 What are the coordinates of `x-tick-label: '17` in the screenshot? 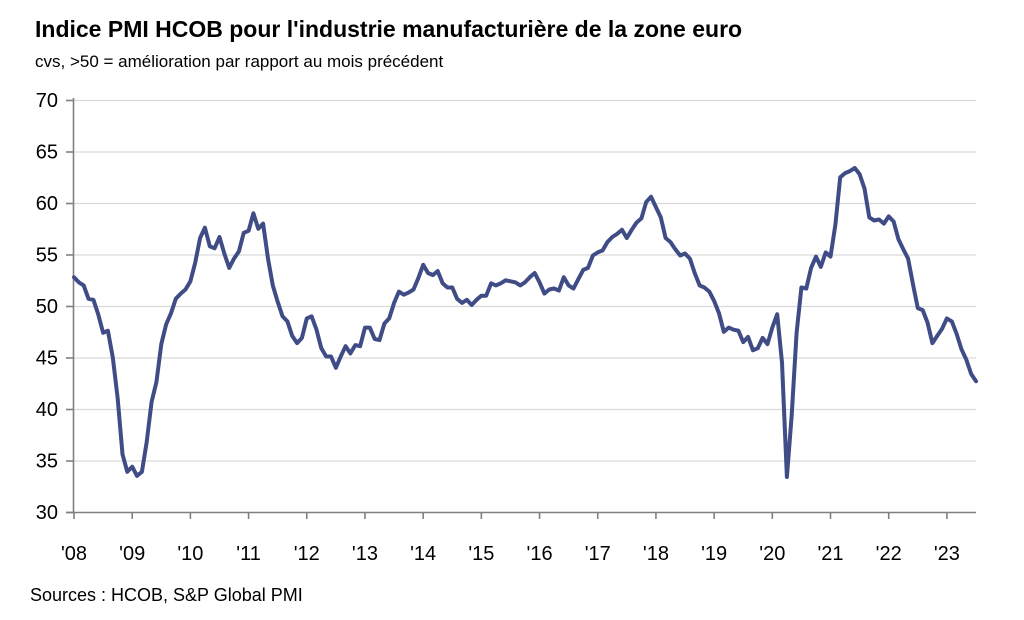 It's located at (598, 554).